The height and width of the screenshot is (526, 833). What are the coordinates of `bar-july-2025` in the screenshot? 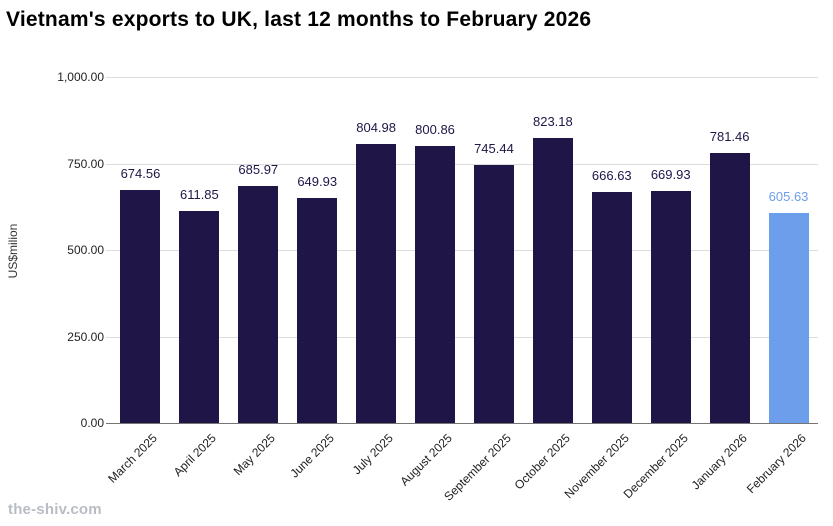 It's located at (376, 283).